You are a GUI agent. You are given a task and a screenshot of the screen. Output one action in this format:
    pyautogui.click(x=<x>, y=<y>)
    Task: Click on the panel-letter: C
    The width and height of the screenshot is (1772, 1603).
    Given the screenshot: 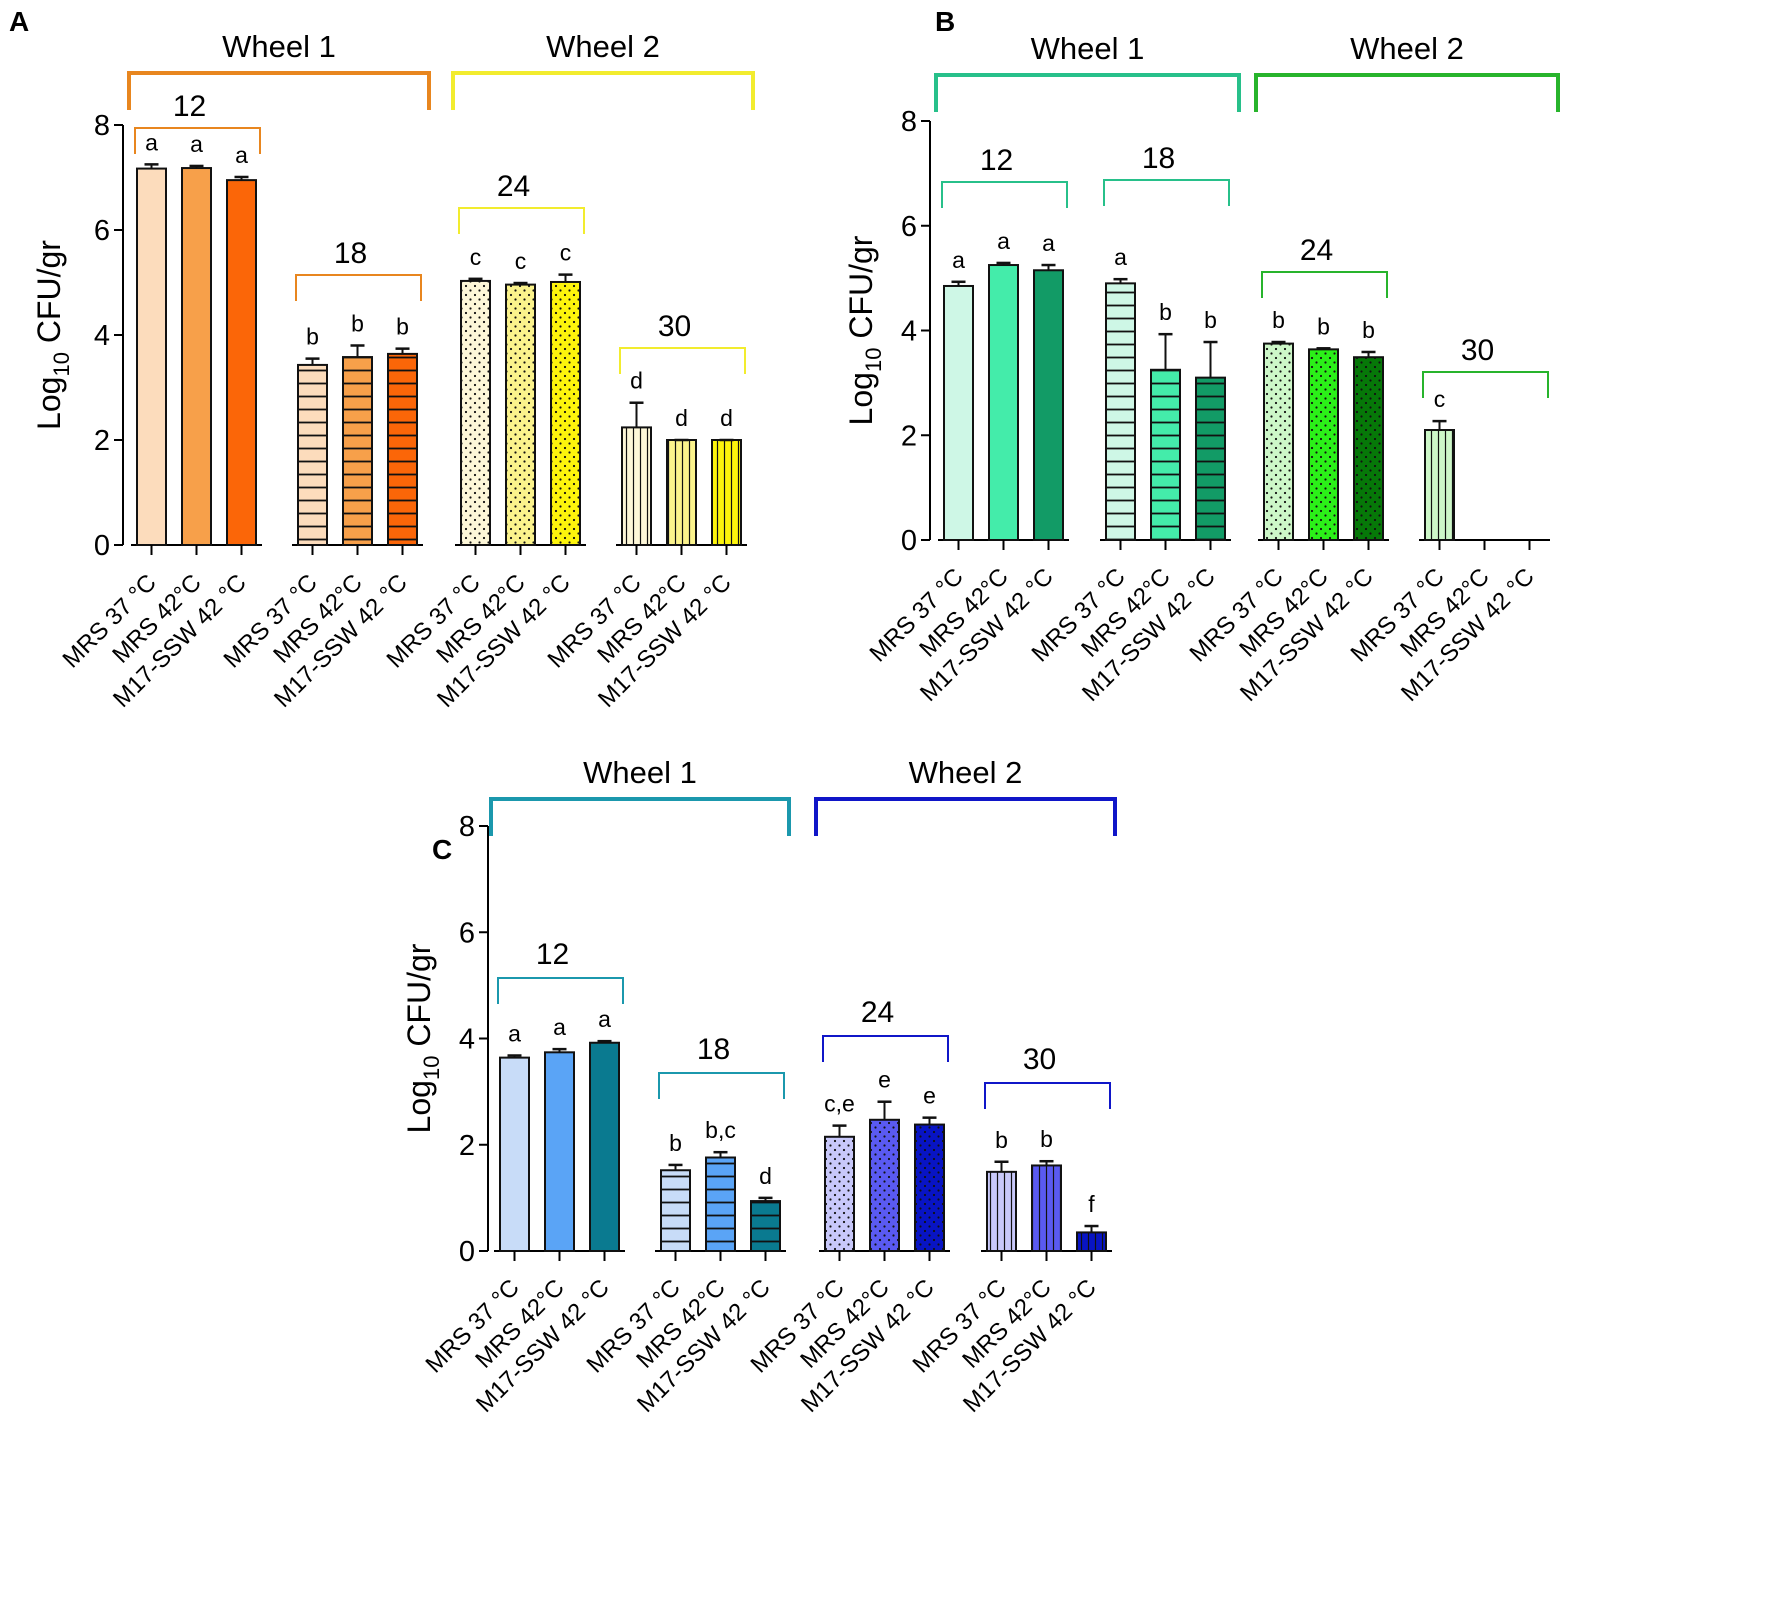 What is the action you would take?
    pyautogui.click(x=442, y=849)
    